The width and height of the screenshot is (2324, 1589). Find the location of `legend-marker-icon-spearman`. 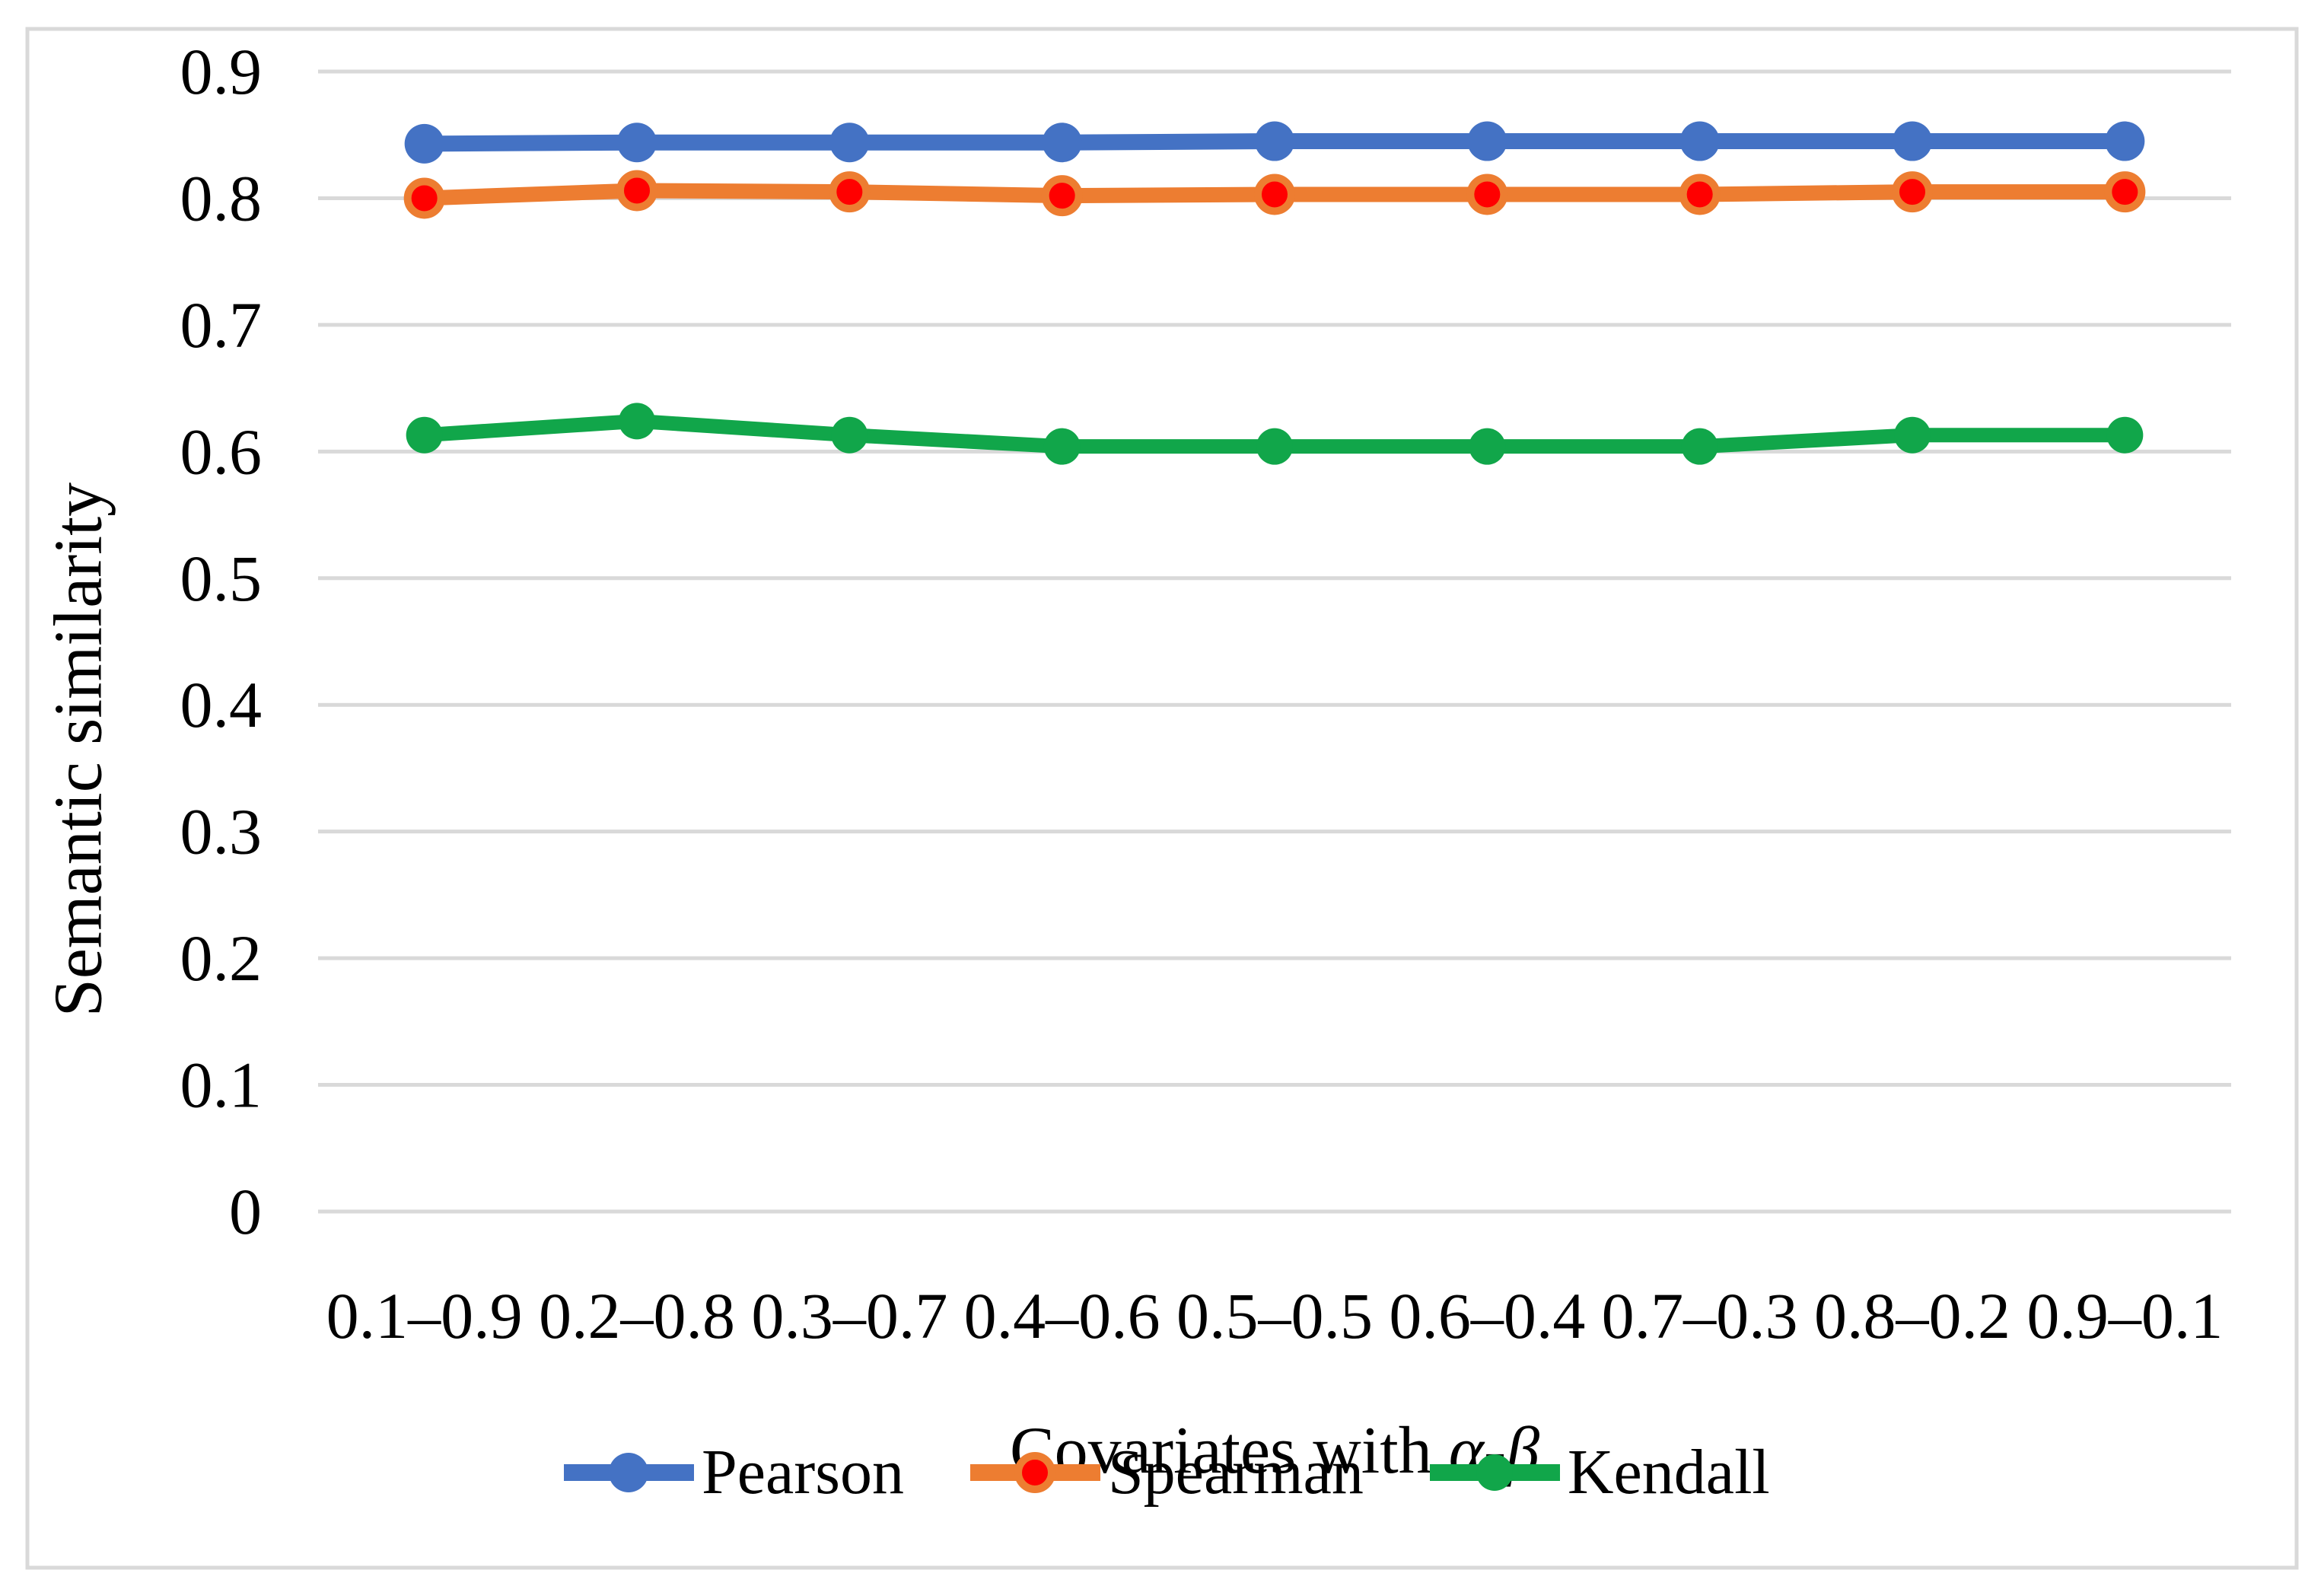

legend-marker-icon-spearman is located at coordinates (1034, 1473).